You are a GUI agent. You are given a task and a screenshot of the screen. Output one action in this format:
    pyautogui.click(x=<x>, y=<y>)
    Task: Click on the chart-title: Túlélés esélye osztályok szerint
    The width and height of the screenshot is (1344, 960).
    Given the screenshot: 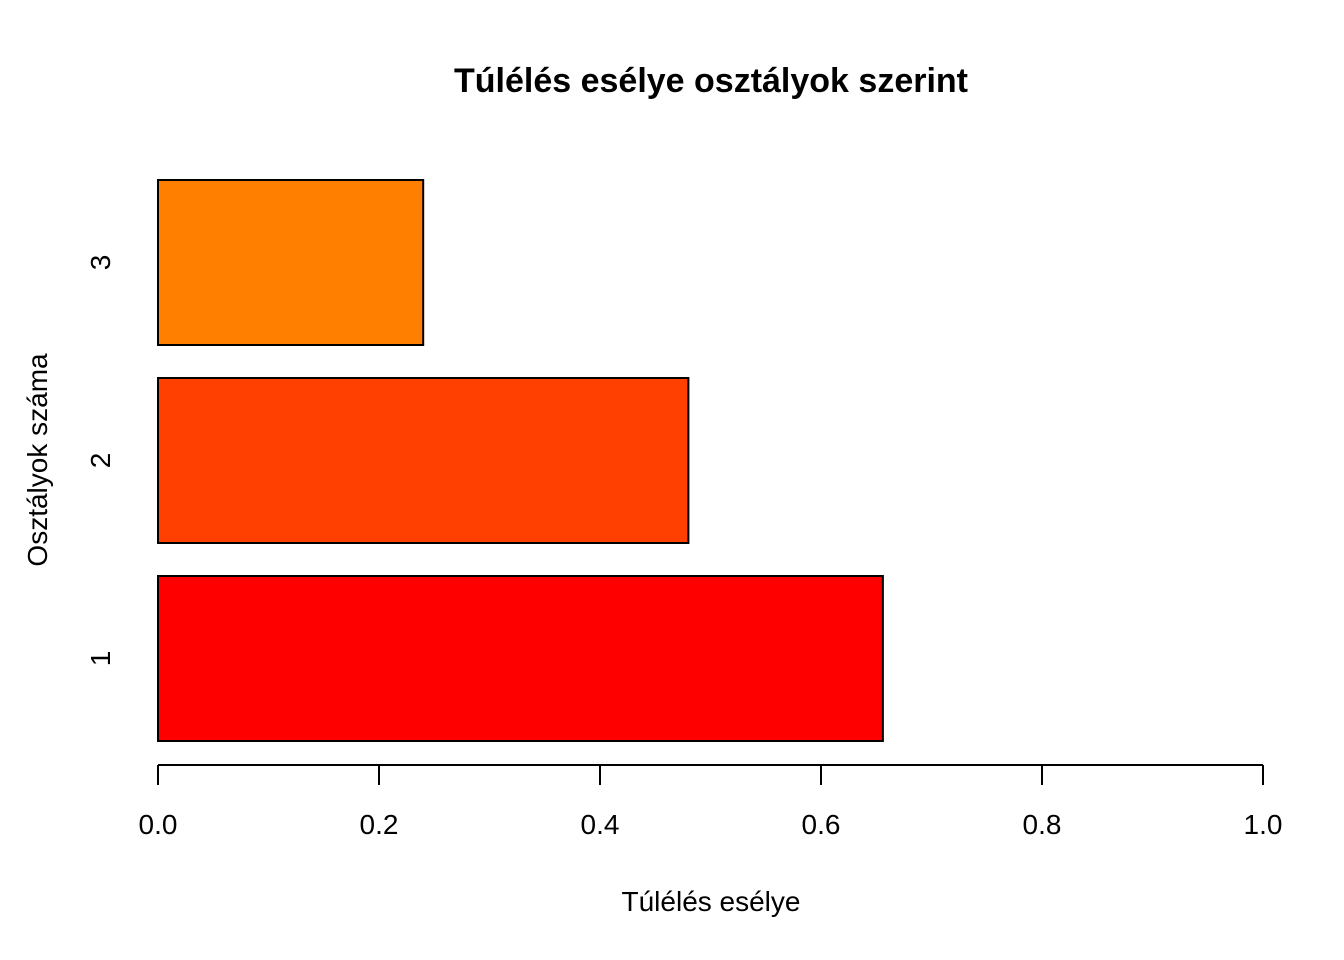 What is the action you would take?
    pyautogui.click(x=711, y=81)
    